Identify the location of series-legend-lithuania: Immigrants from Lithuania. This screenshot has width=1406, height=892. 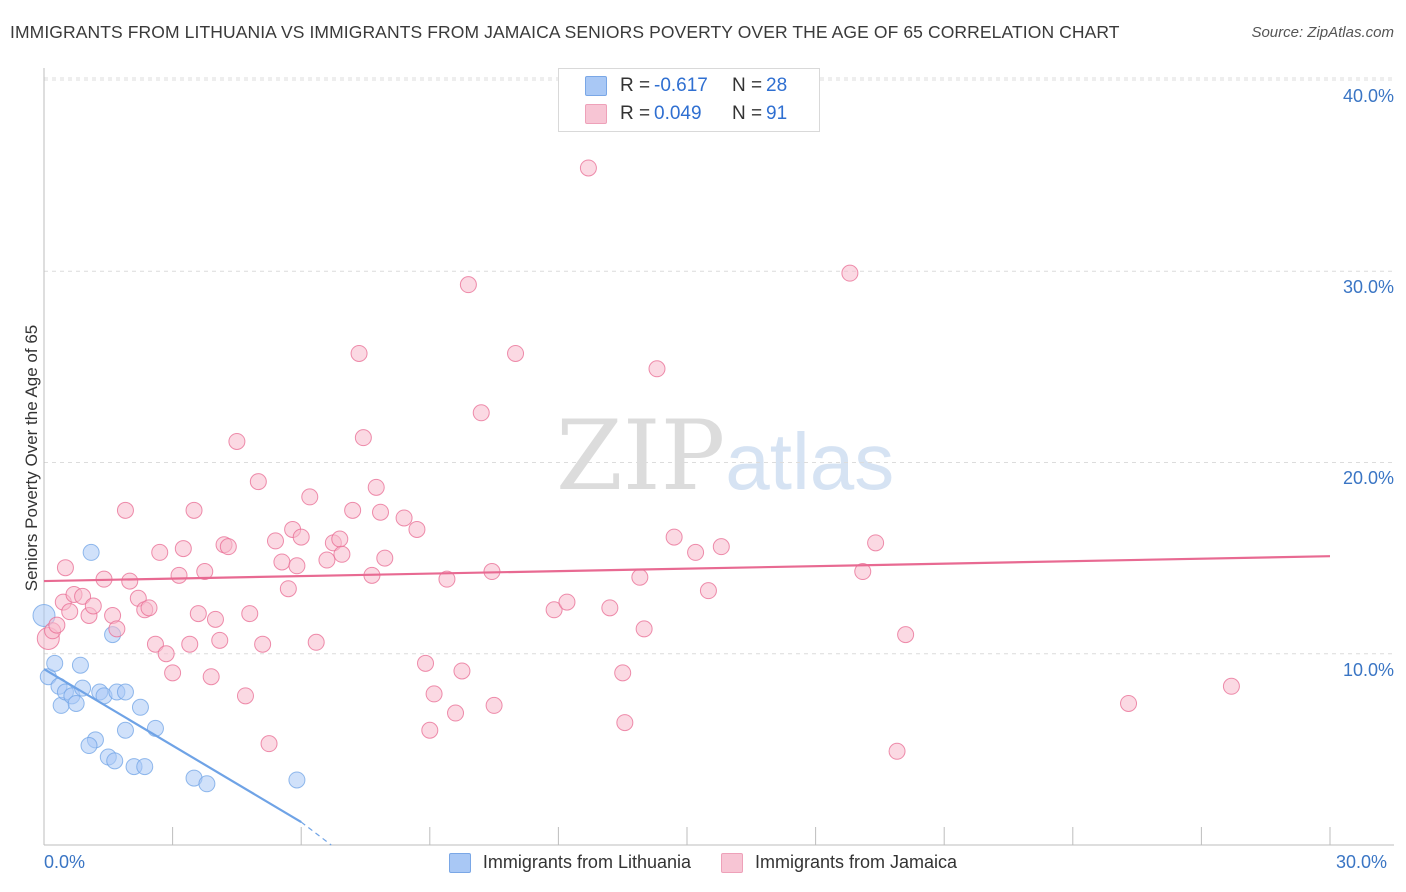
(570, 862).